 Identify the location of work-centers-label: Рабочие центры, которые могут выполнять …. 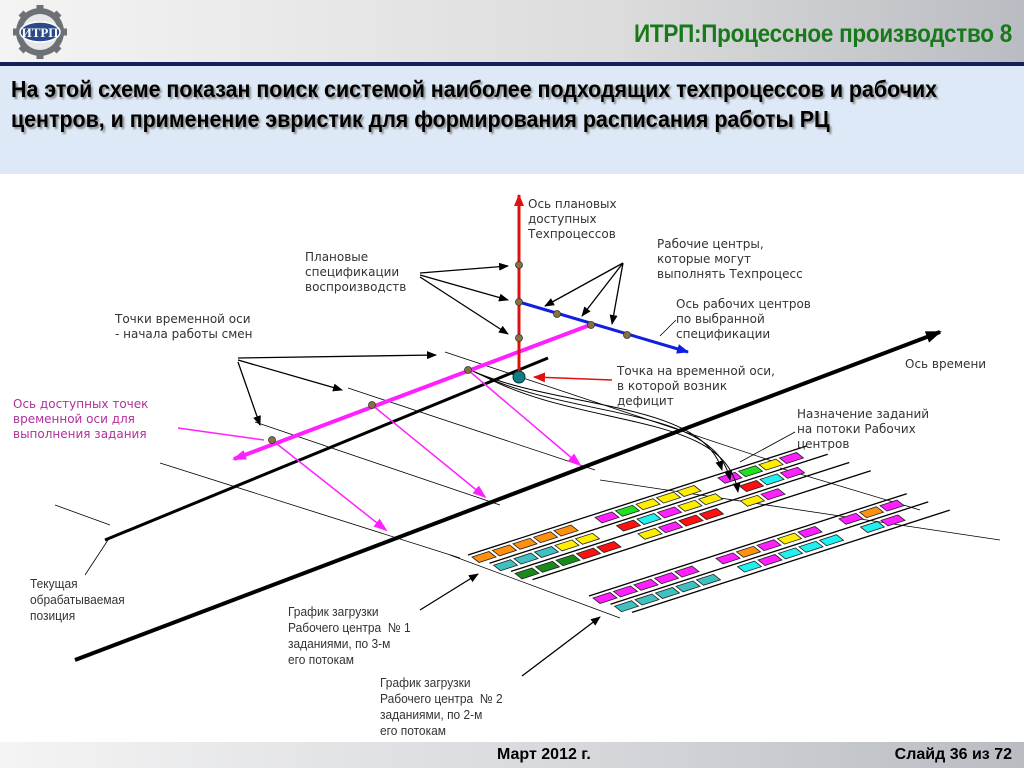
(730, 259).